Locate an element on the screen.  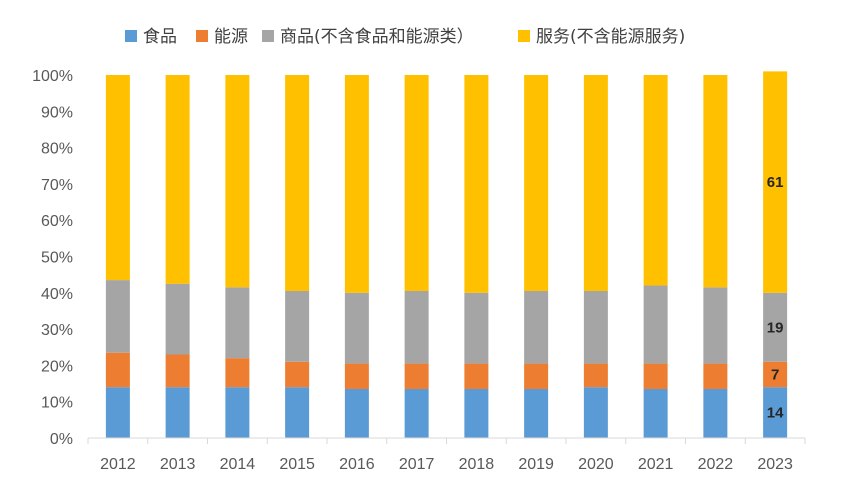
y-tick-label: 80% is located at coordinates (57, 149).